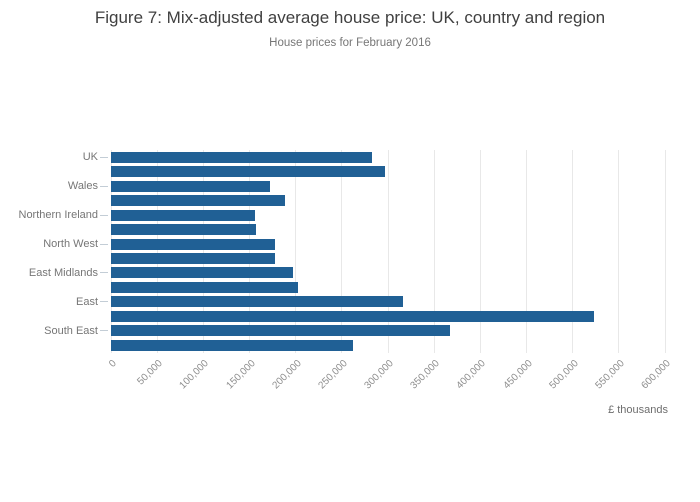 This screenshot has width=700, height=502. Describe the element at coordinates (71, 330) in the screenshot. I see `y-tick-label: South East` at that location.